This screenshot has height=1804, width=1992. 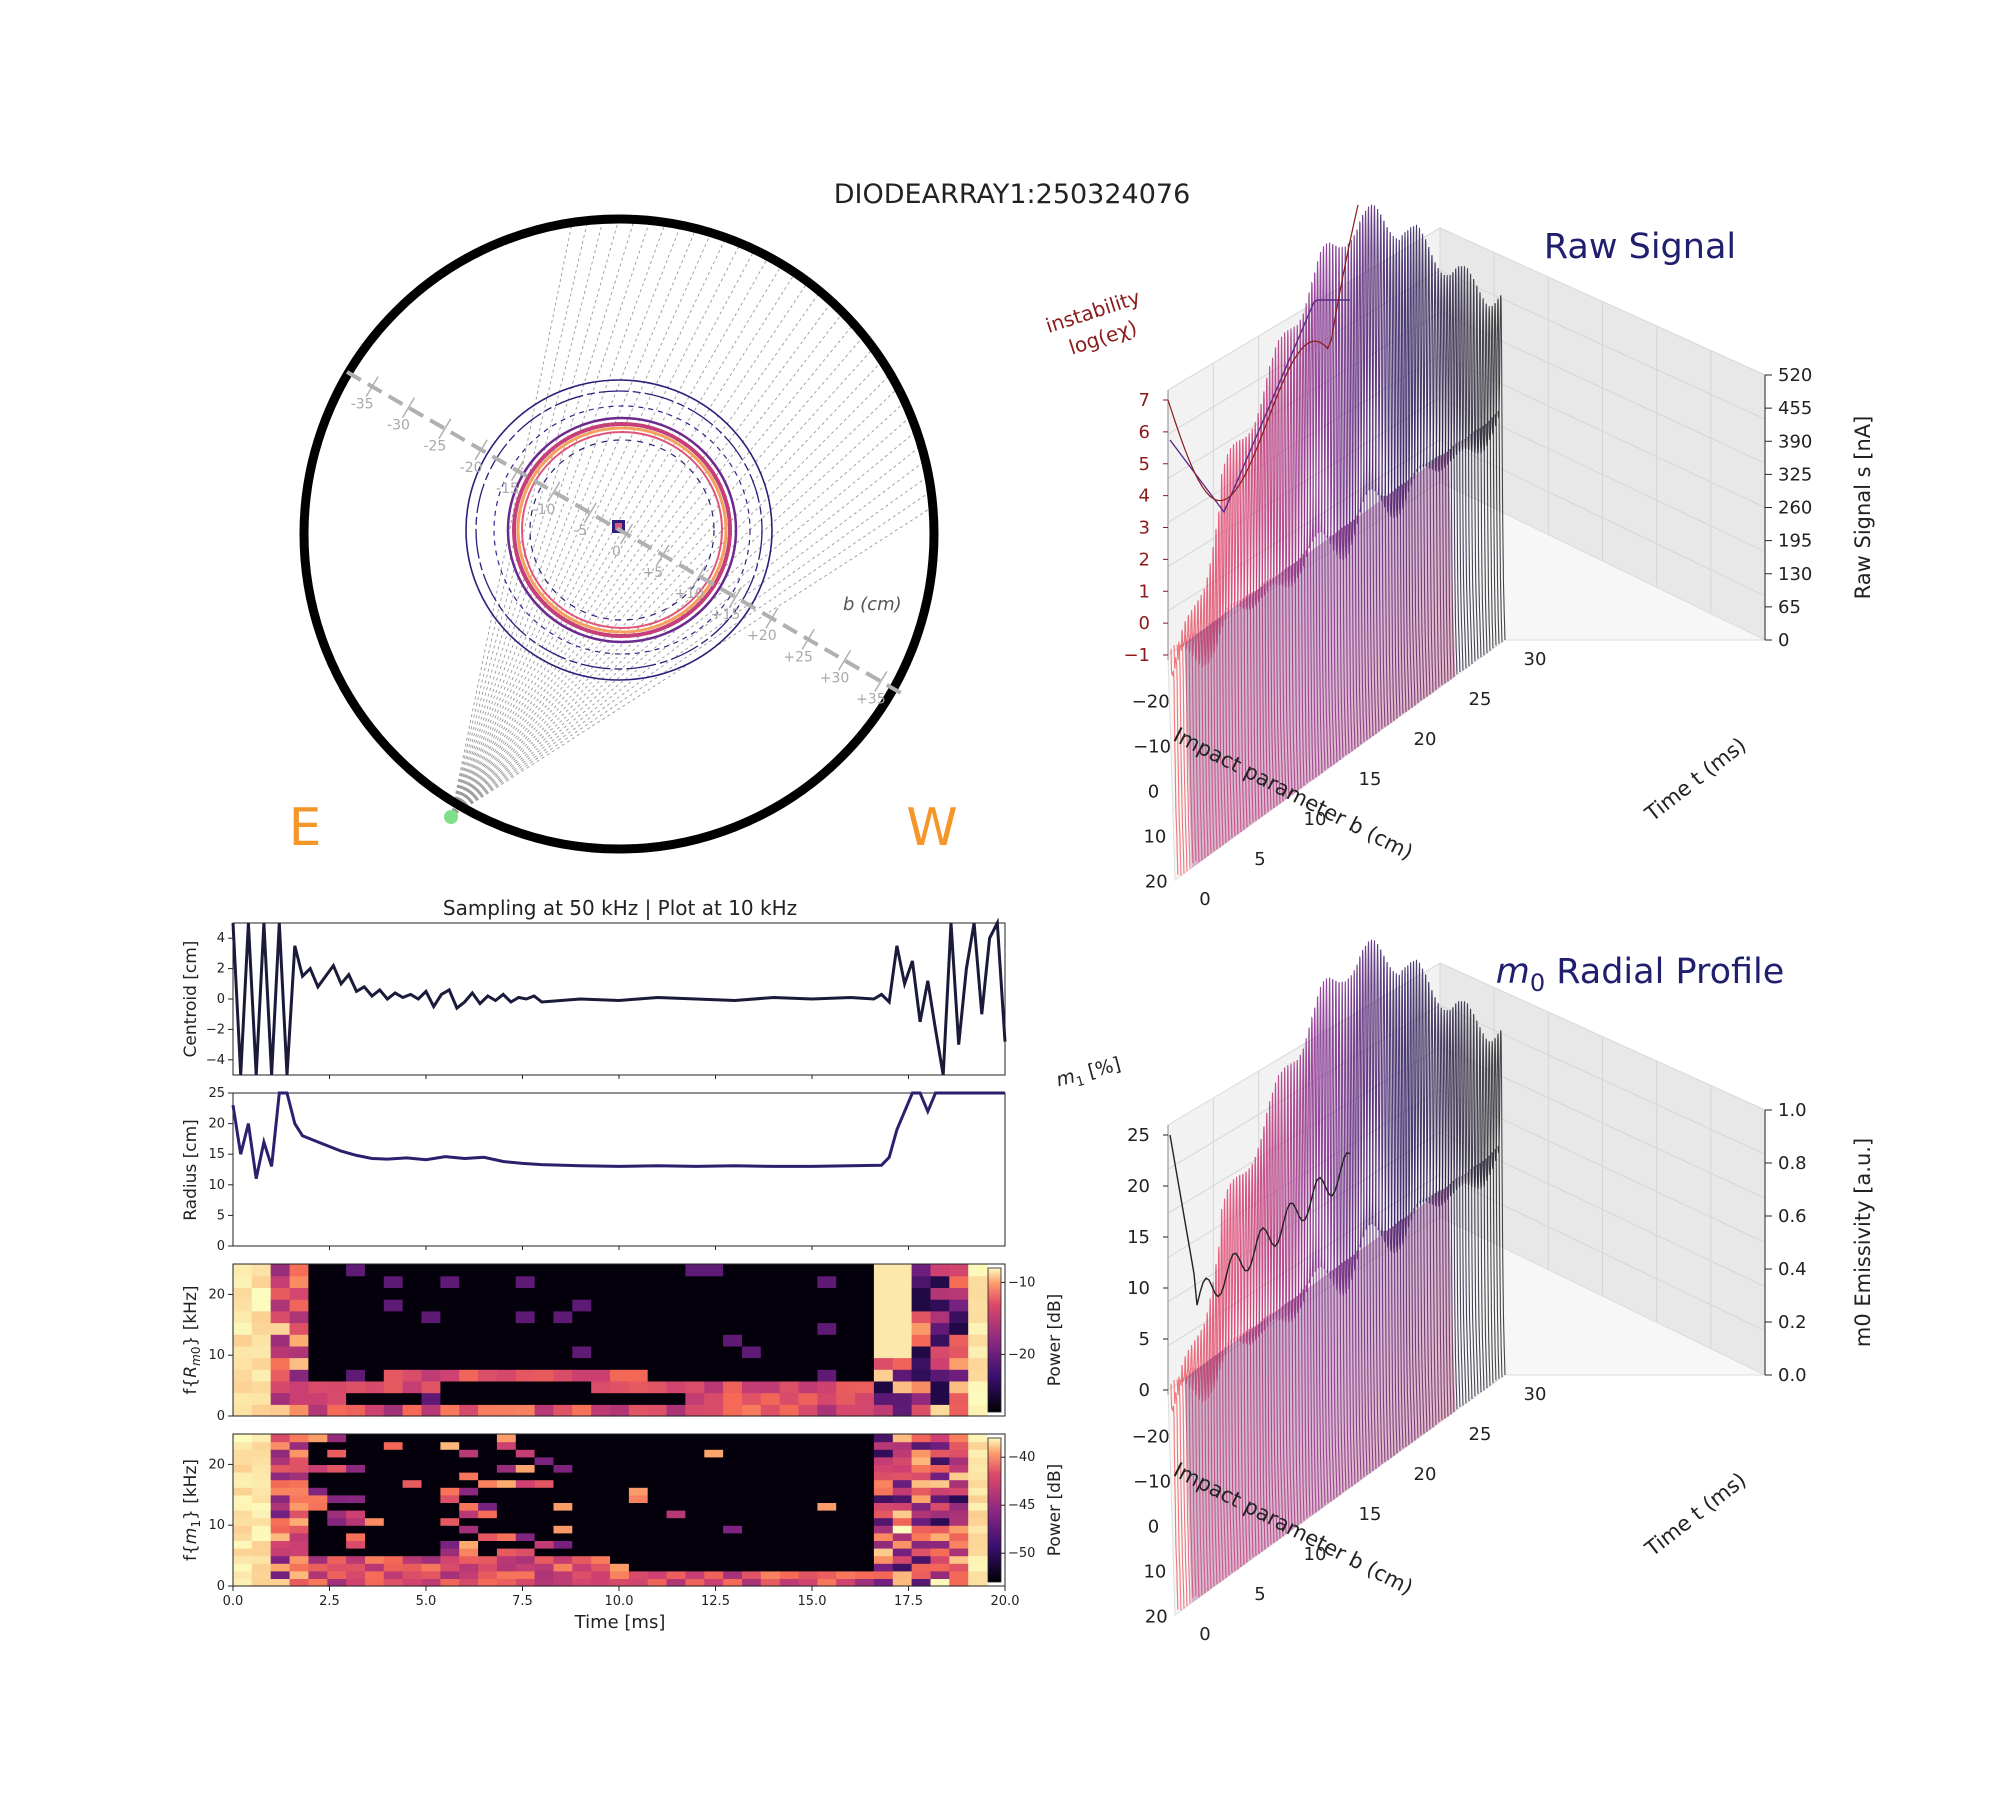 I want to click on impact-tick-label: −20, so click(x=1151, y=702).